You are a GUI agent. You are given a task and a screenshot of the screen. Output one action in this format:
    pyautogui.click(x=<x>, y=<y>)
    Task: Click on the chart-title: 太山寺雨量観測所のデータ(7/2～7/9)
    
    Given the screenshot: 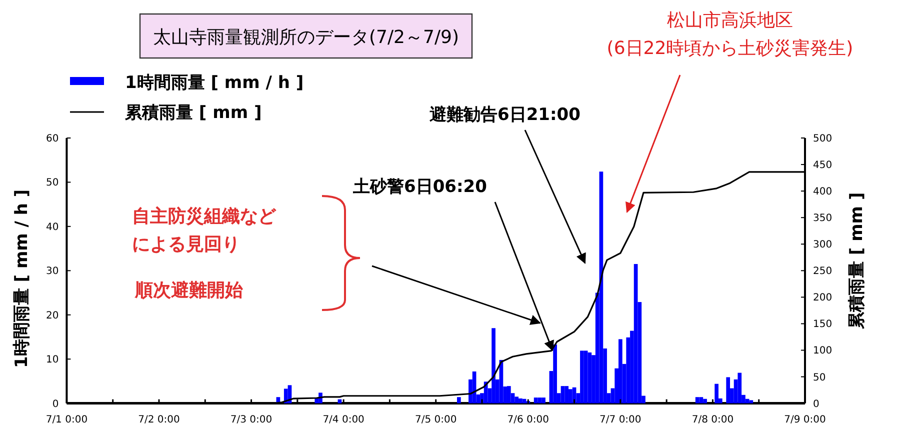 What is the action you would take?
    pyautogui.click(x=306, y=37)
    